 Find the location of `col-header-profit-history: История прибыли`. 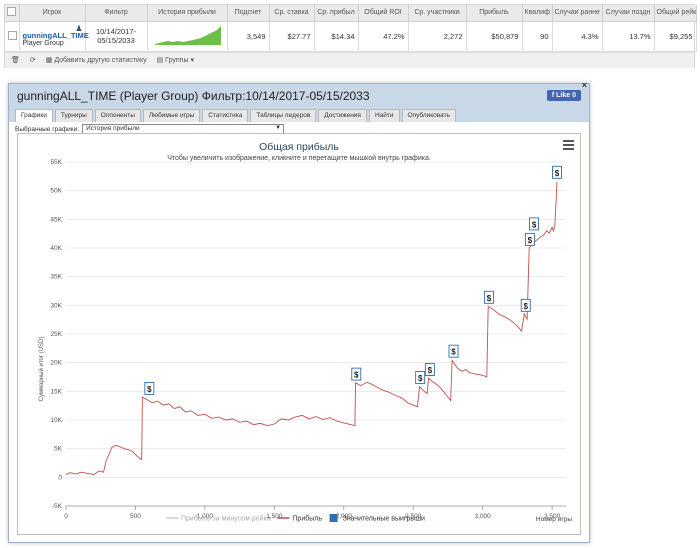

col-header-profit-history: История прибыли is located at coordinates (187, 13).